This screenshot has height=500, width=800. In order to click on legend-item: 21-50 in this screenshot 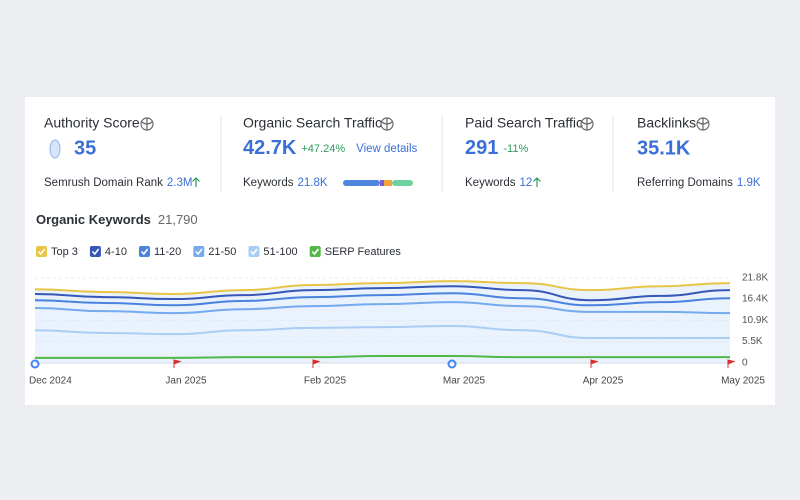, I will do `click(214, 252)`.